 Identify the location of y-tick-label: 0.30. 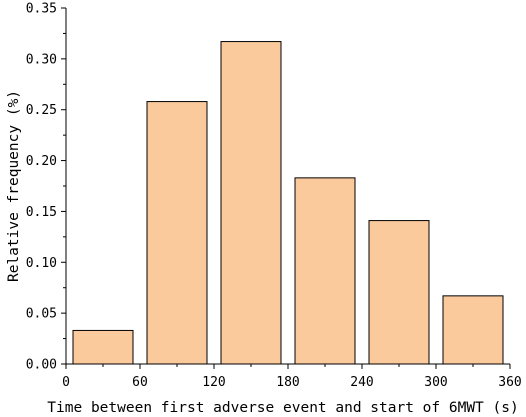
(41, 59).